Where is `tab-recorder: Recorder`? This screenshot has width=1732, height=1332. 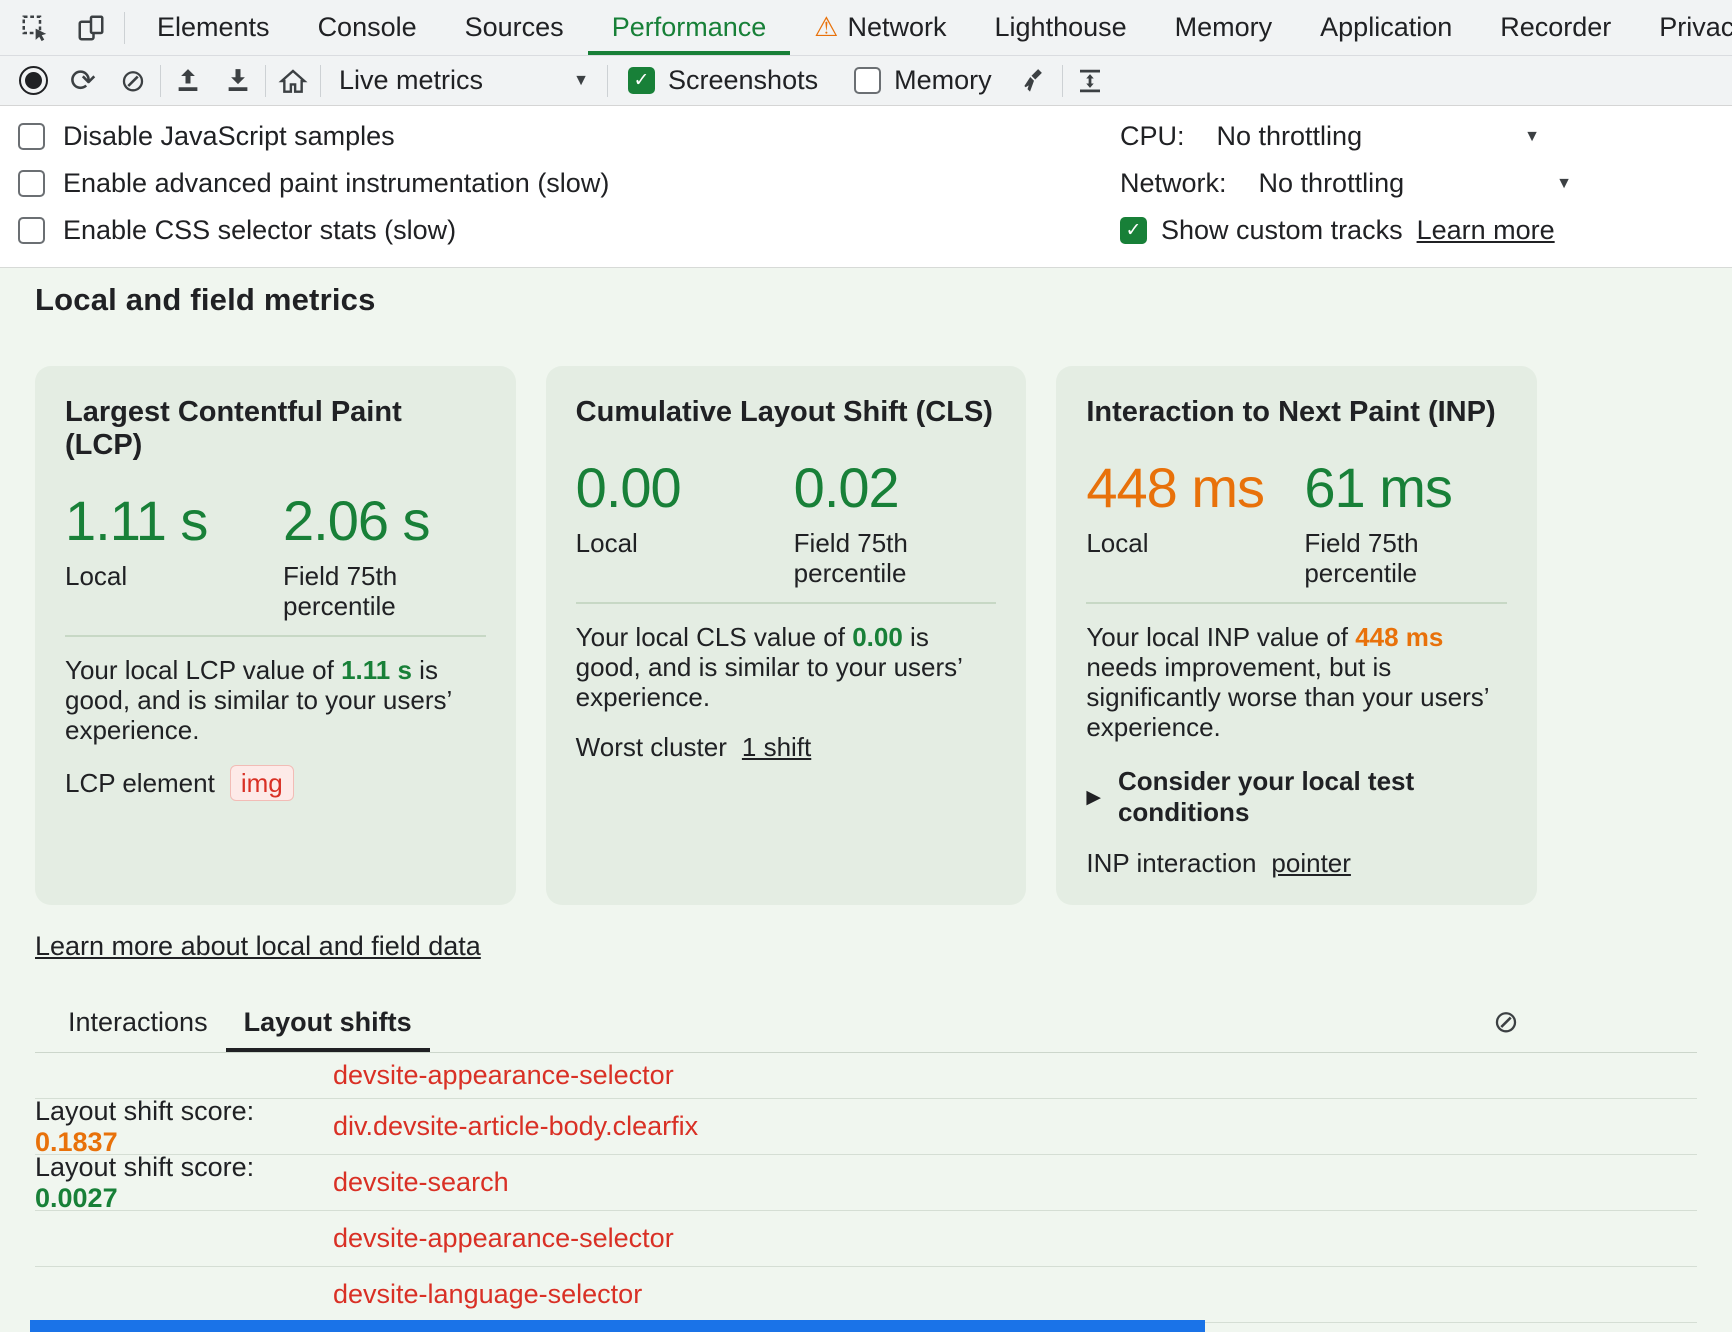 tab-recorder: Recorder is located at coordinates (1556, 27).